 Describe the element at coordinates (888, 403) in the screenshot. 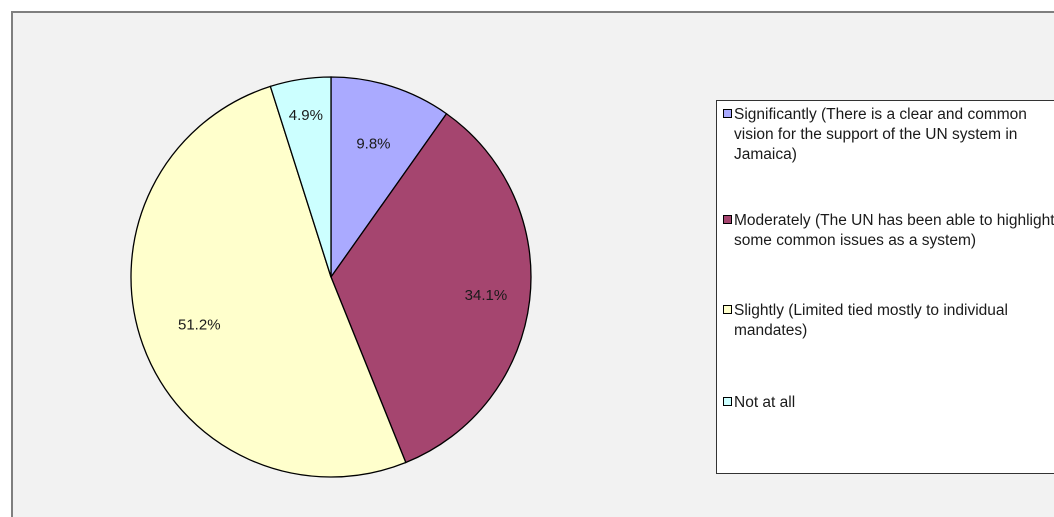

I see `legend-item-not-at-all: Not at all` at that location.